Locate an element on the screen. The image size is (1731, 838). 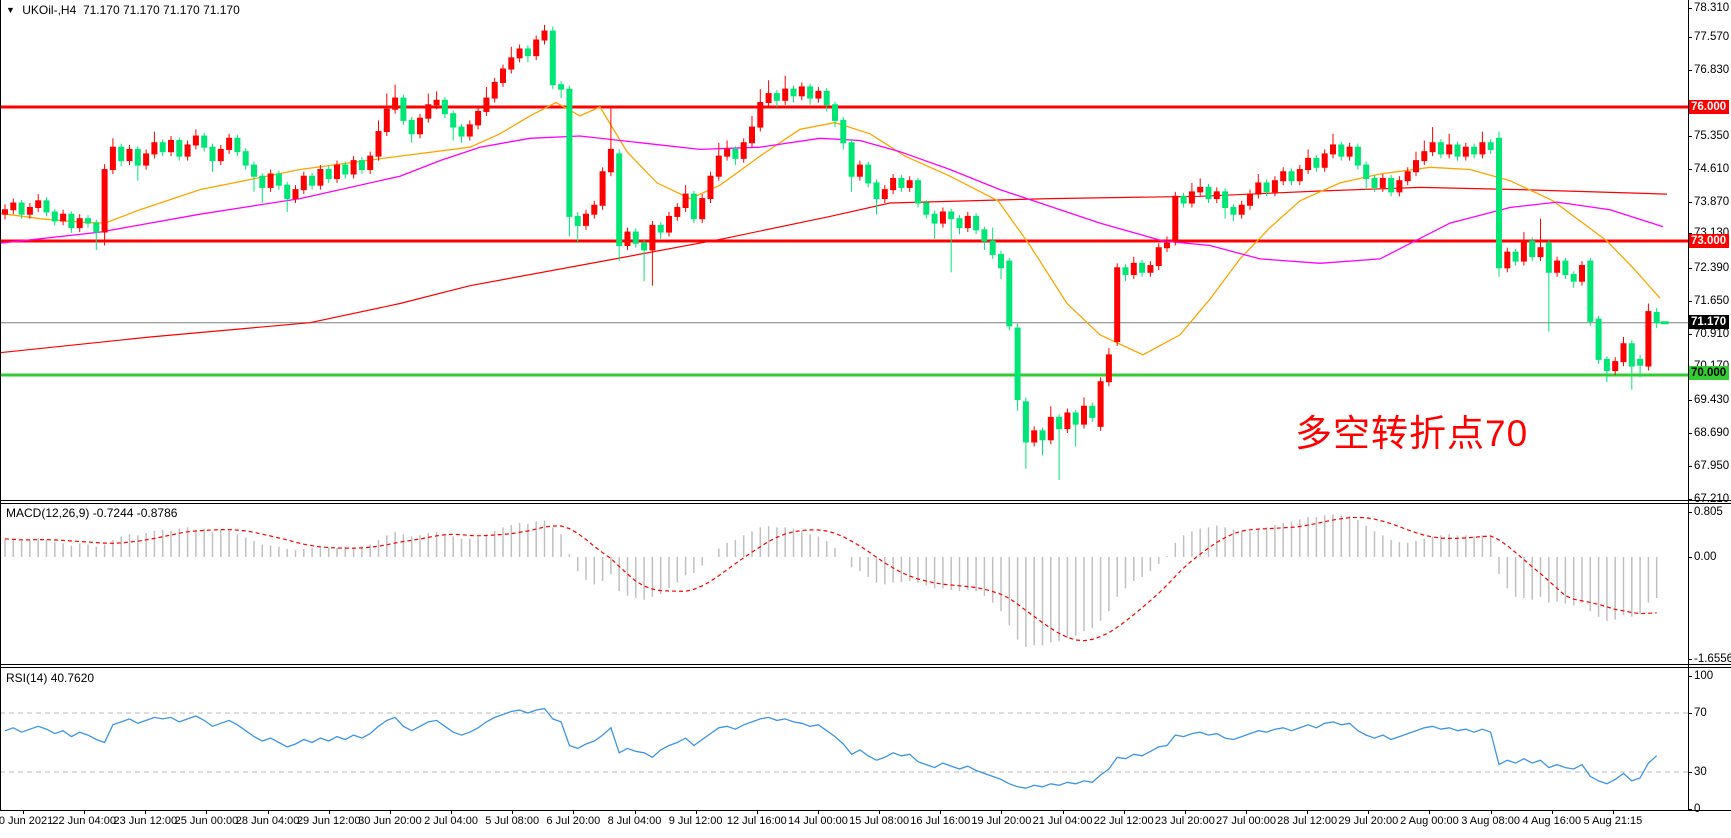
time-axis-label: 29 Jul 20:00 is located at coordinates (1368, 821).